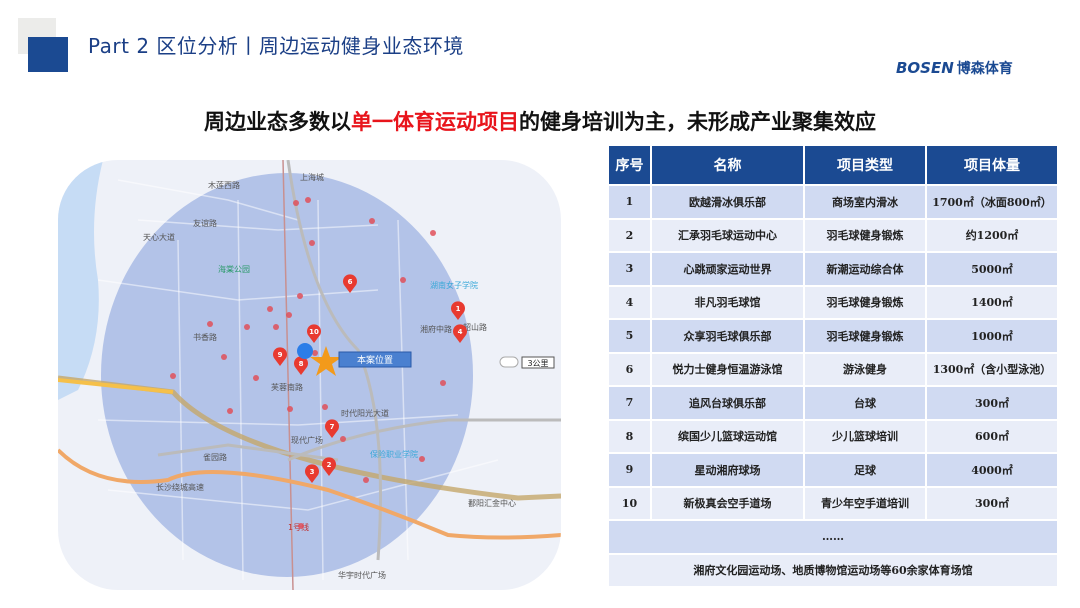 The height and width of the screenshot is (608, 1080). Describe the element at coordinates (215, 457) in the screenshot. I see `map-label: 雀园路` at that location.